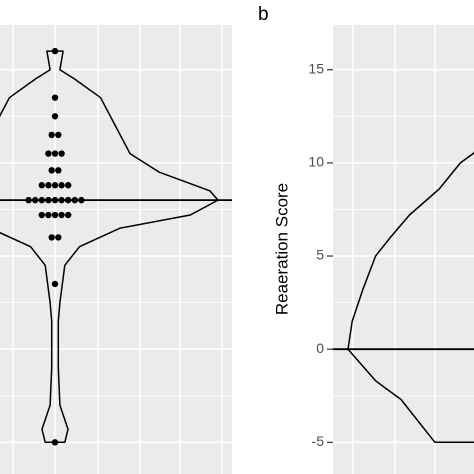 The height and width of the screenshot is (474, 474). Describe the element at coordinates (281, 249) in the screenshot. I see `y-axis-label: Reaeration Score` at that location.